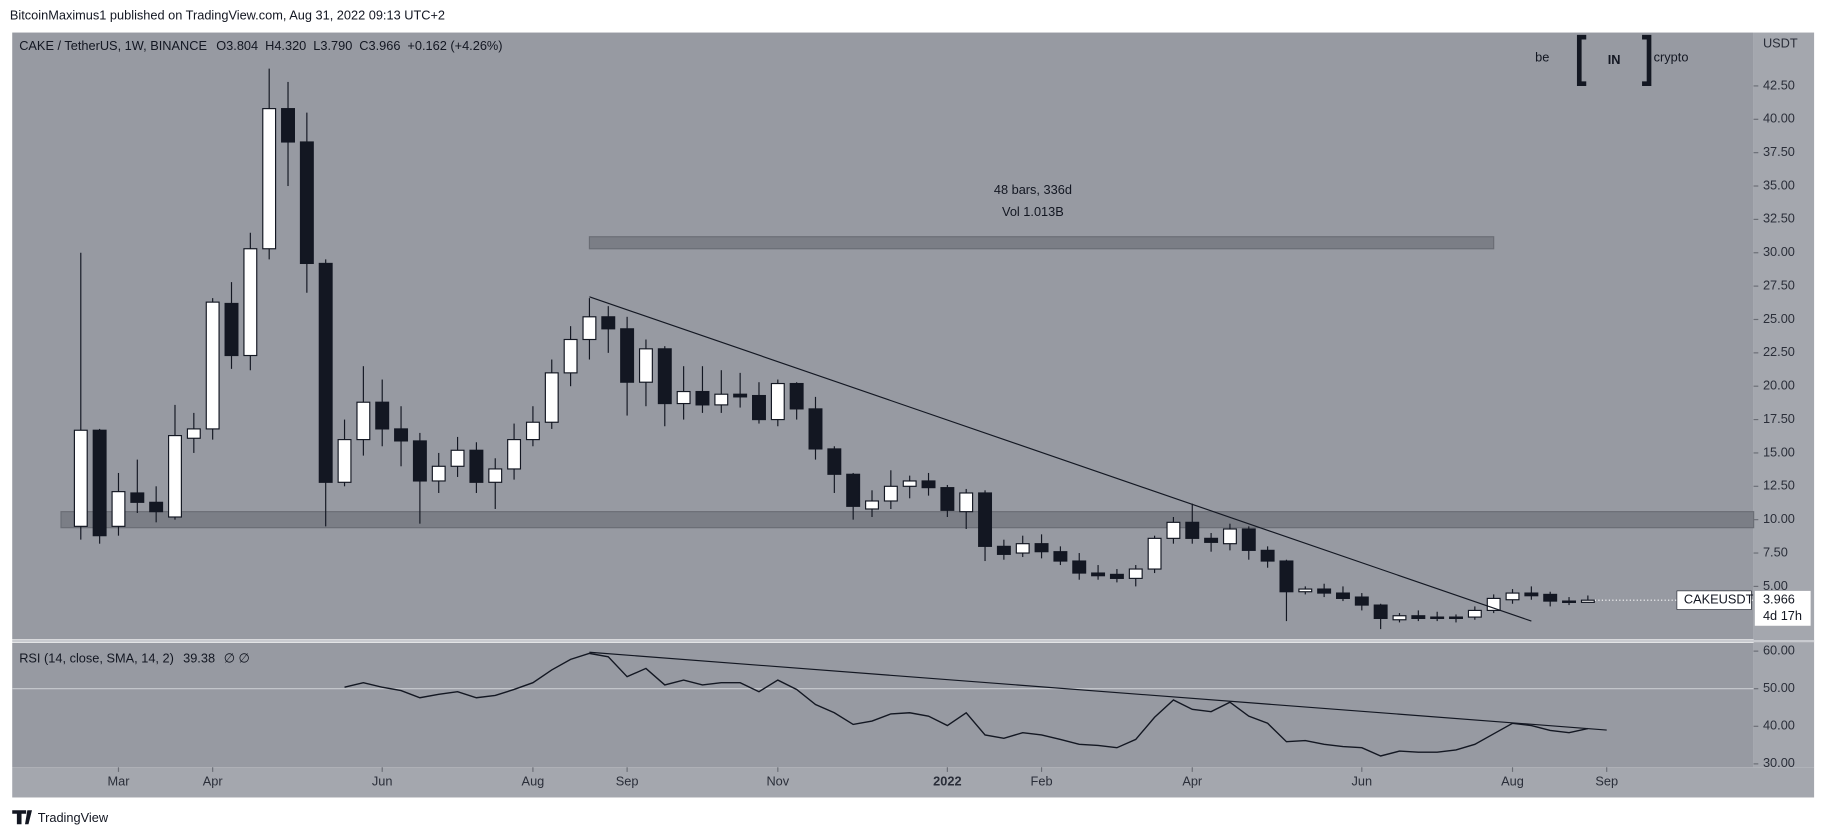  Describe the element at coordinates (1362, 781) in the screenshot. I see `x-tick-label: Jun` at that location.